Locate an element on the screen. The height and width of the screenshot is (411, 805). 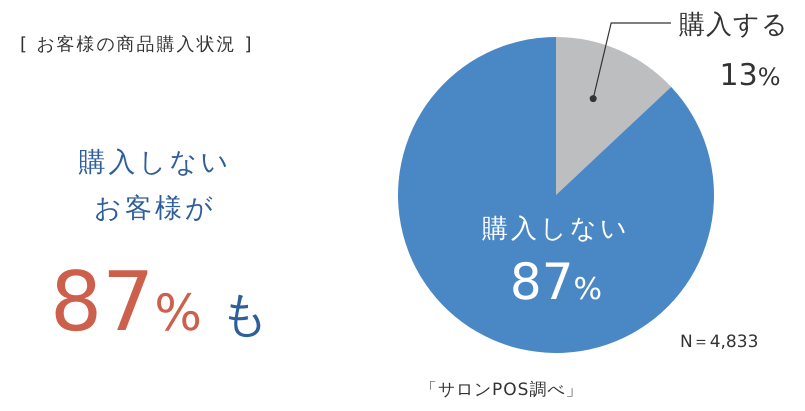
text: も is located at coordinates (244, 314).